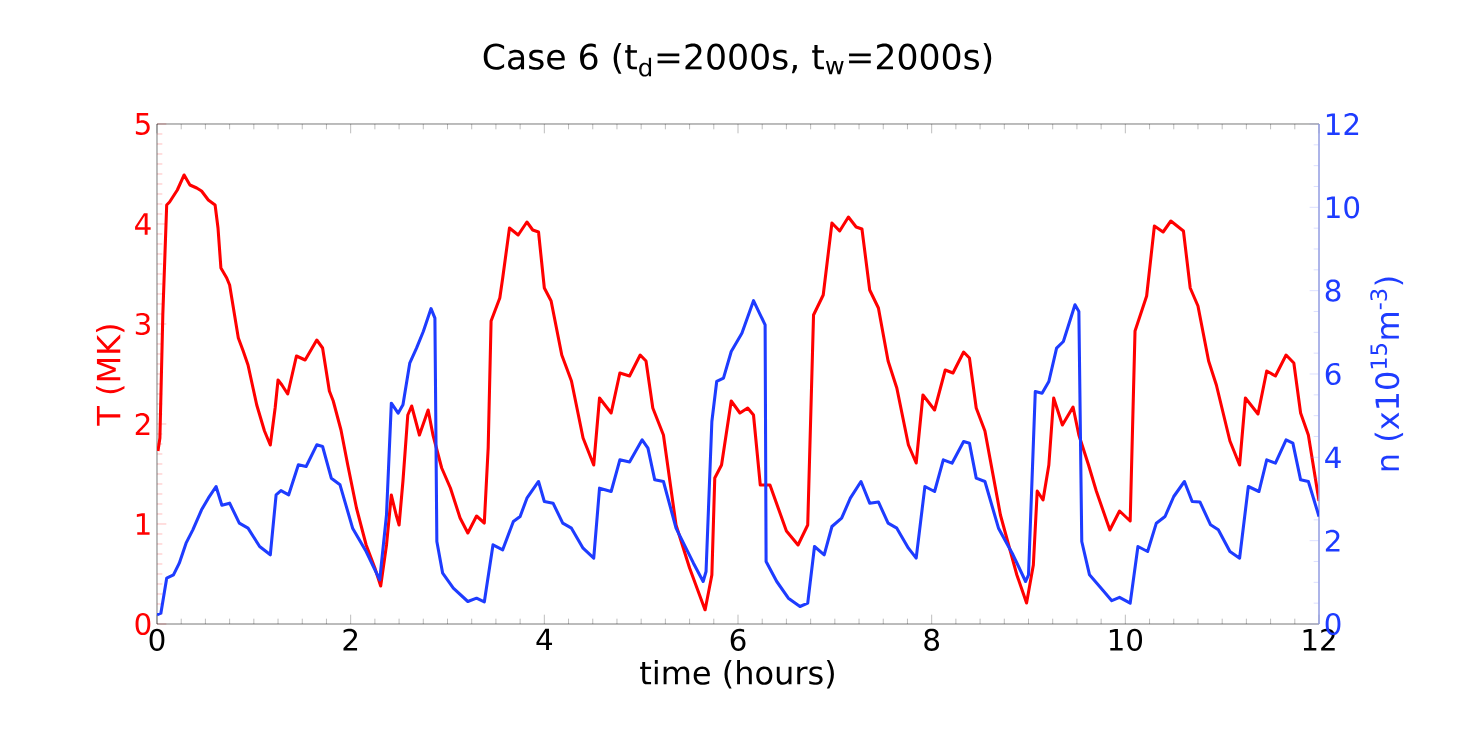 The height and width of the screenshot is (750, 1475). Describe the element at coordinates (143, 524) in the screenshot. I see `y-tick-label: 1` at that location.